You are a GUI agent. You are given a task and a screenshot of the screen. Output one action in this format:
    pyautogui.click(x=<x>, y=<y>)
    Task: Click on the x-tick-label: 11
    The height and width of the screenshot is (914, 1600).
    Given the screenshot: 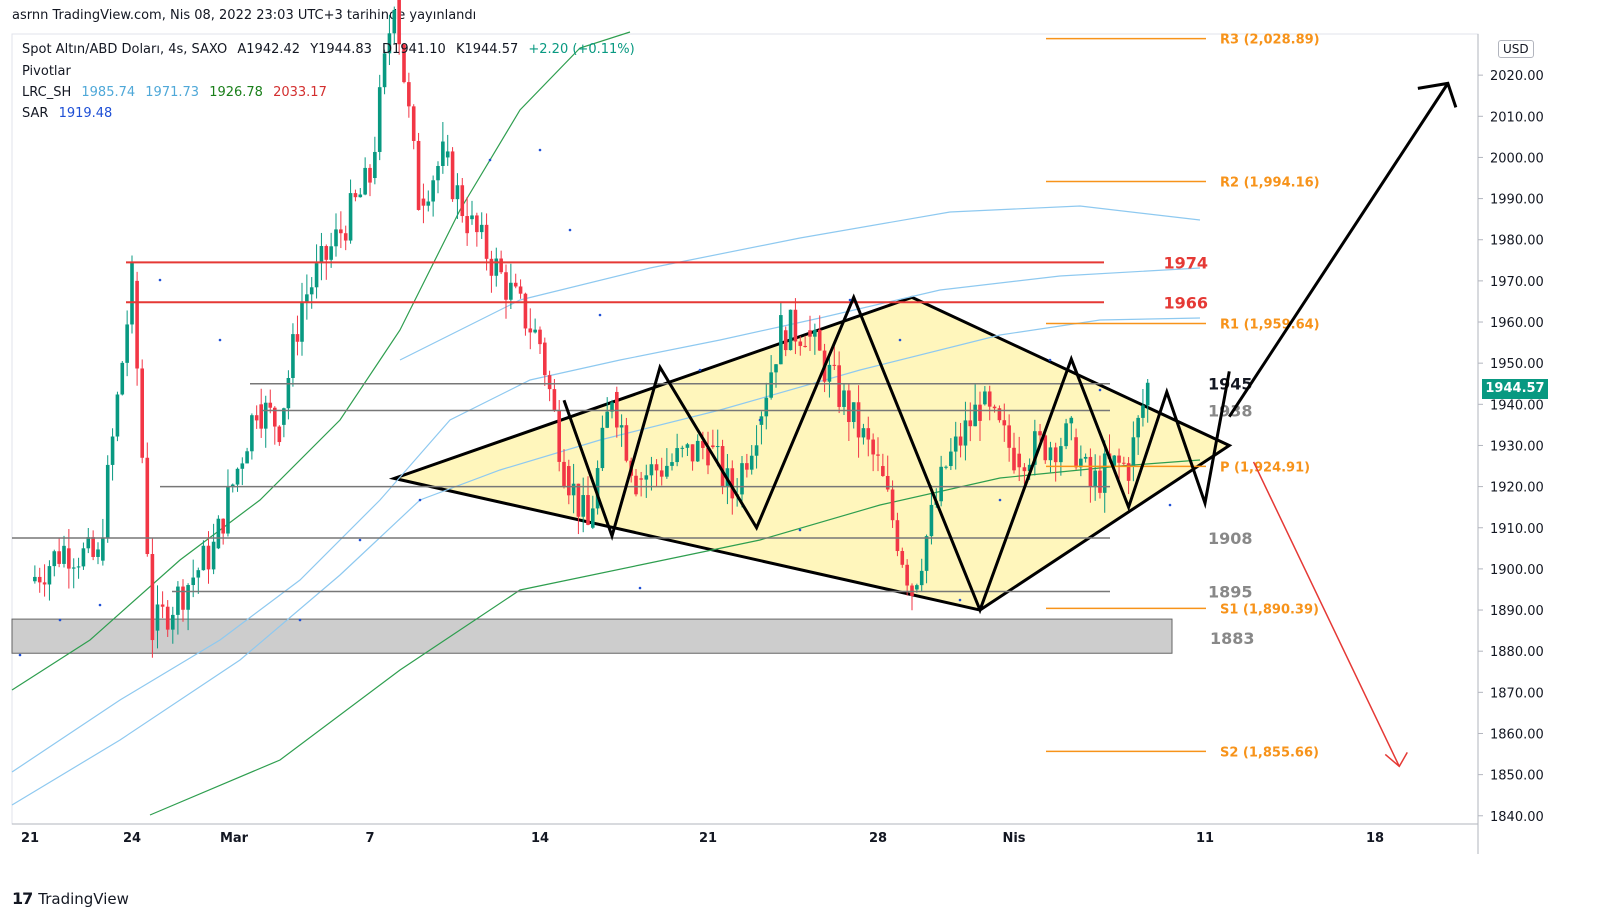 What is the action you would take?
    pyautogui.click(x=1205, y=838)
    